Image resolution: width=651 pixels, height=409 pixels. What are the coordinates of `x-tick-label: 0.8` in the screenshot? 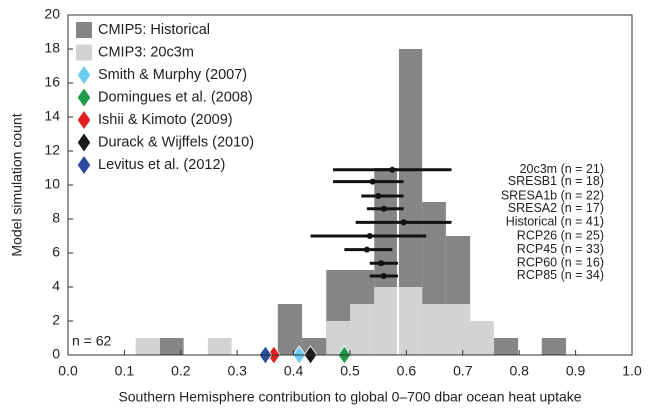 It's located at (519, 371).